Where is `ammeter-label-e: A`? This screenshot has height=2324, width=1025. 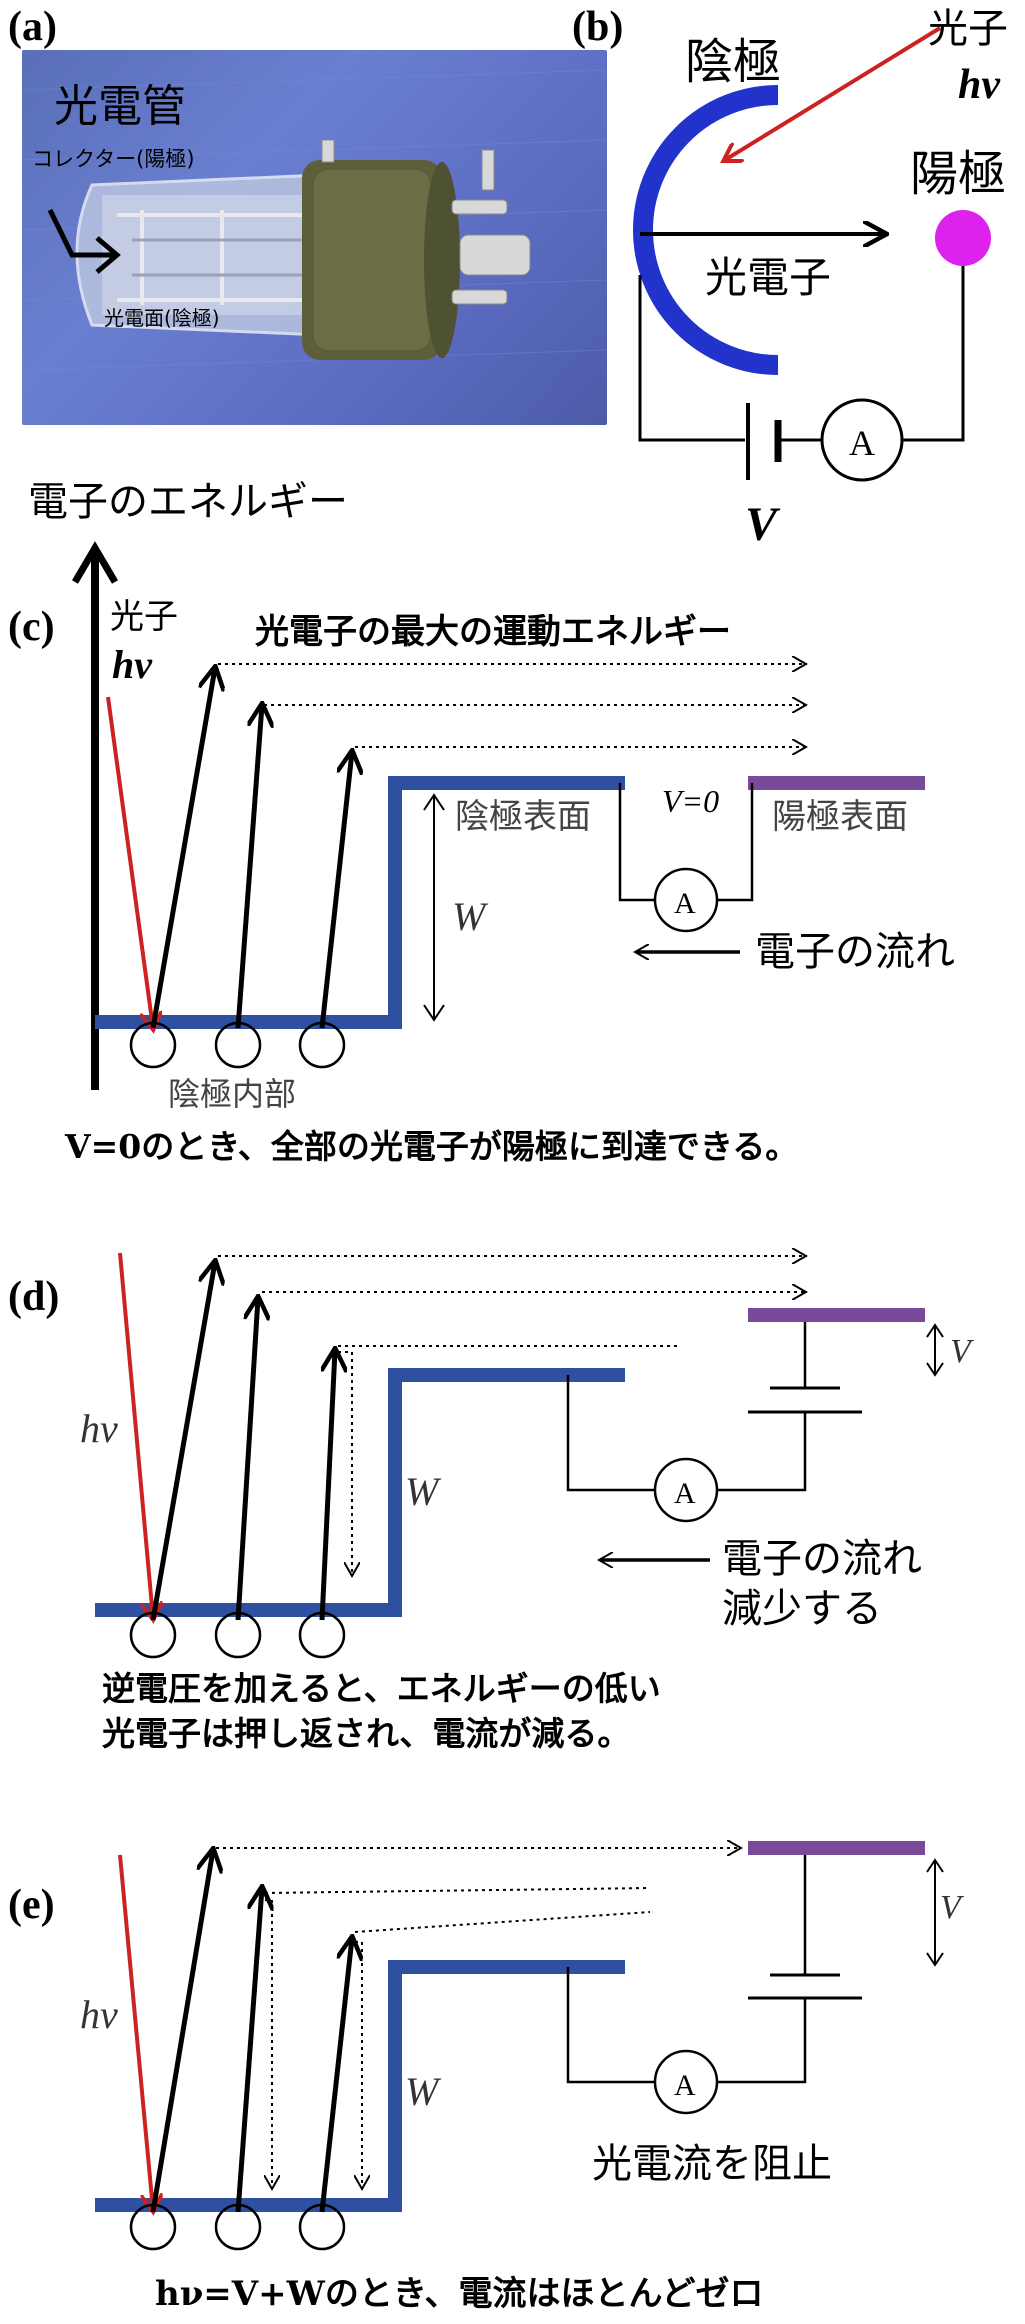
ammeter-label-e: A is located at coordinates (685, 2085).